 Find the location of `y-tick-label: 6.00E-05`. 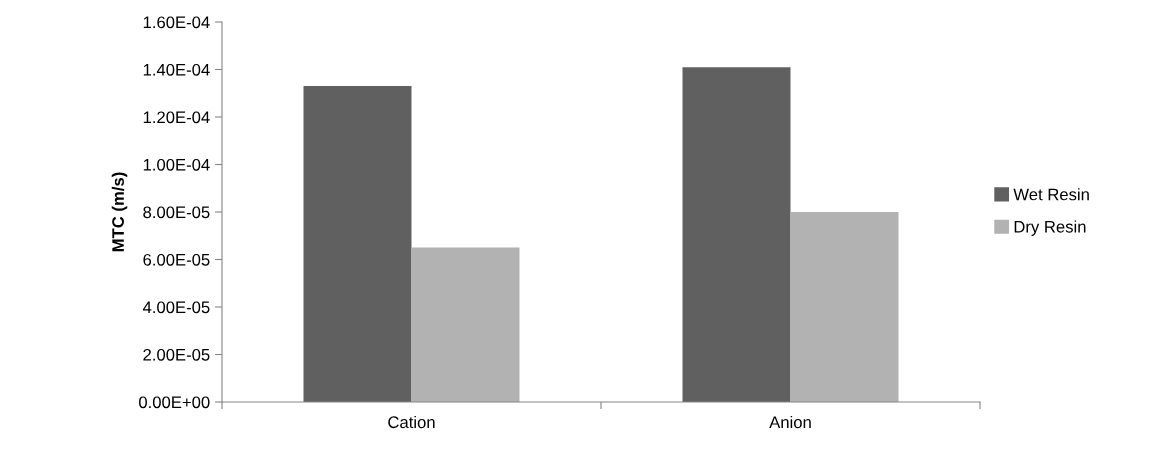

y-tick-label: 6.00E-05 is located at coordinates (176, 259).